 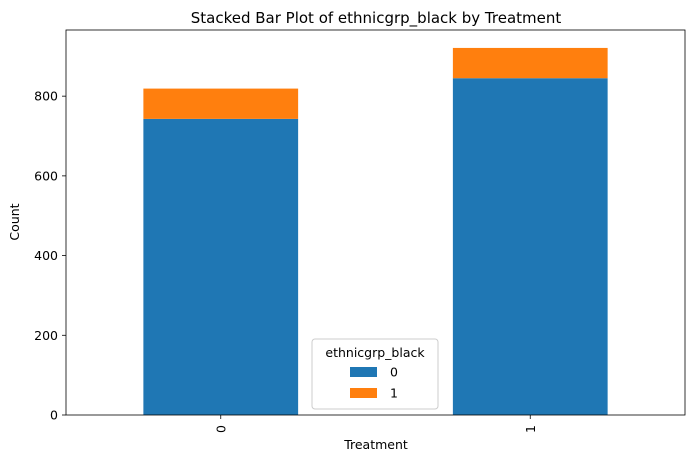 I want to click on legend-label-0: 0, so click(x=394, y=372).